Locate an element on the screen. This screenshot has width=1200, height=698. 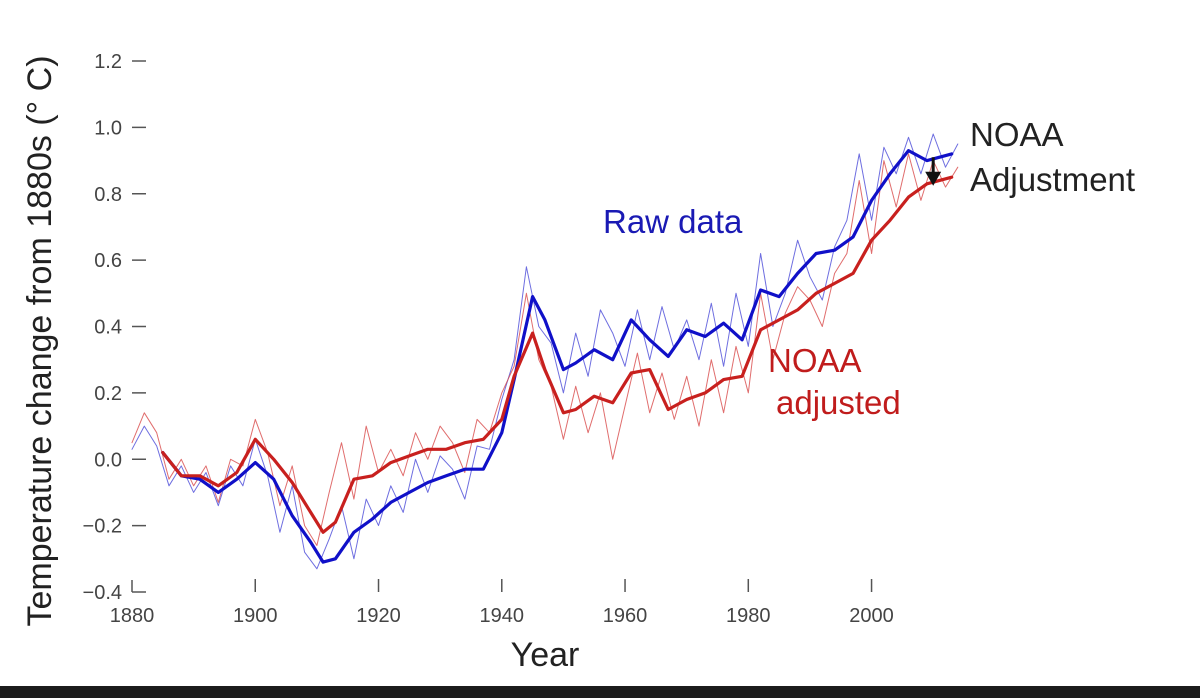
x-tick-label: 2000 is located at coordinates (871, 616).